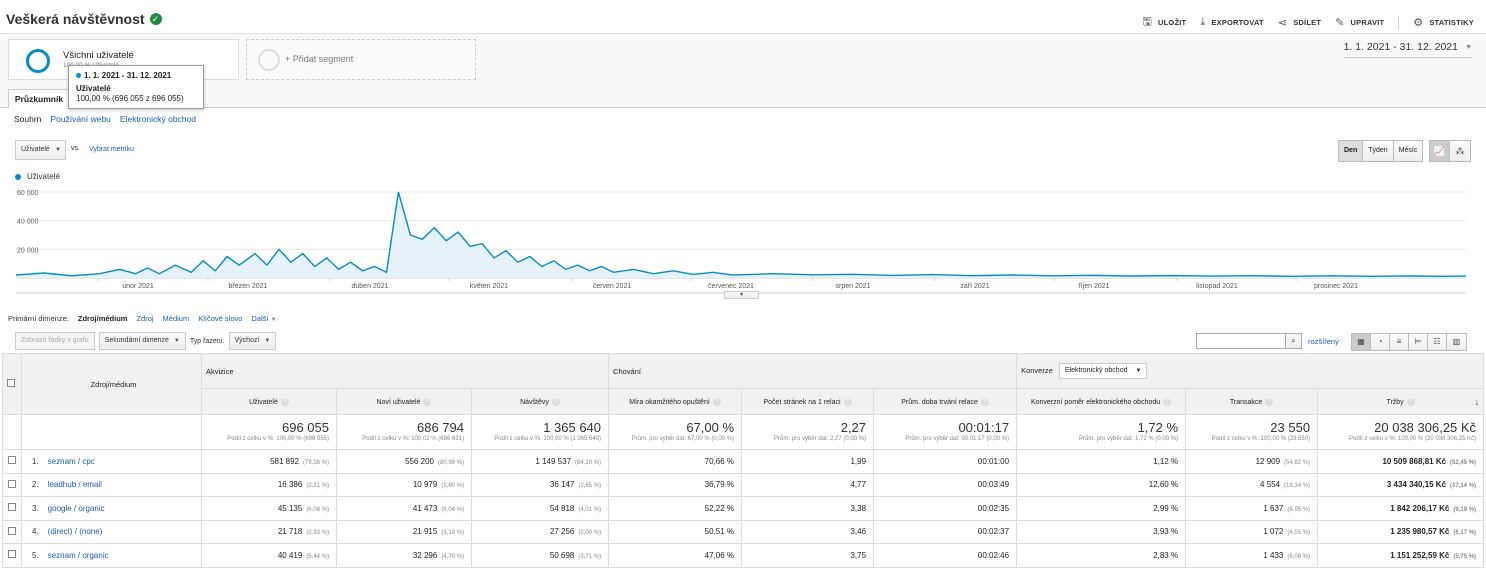  I want to click on insights-button: ⚙ STATISTIKY, so click(1443, 22).